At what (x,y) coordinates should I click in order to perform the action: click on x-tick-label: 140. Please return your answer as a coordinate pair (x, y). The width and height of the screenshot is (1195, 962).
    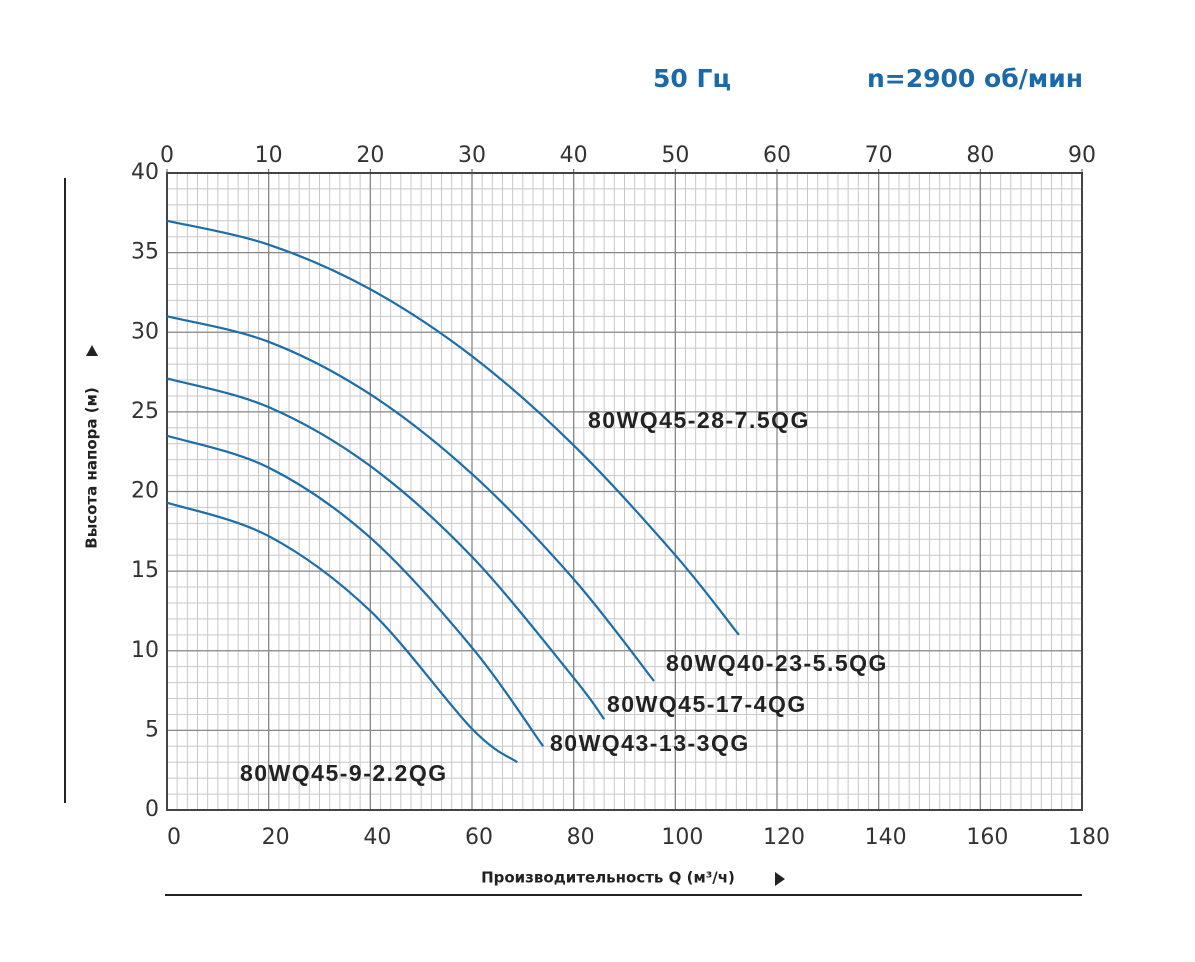
    Looking at the image, I should click on (886, 837).